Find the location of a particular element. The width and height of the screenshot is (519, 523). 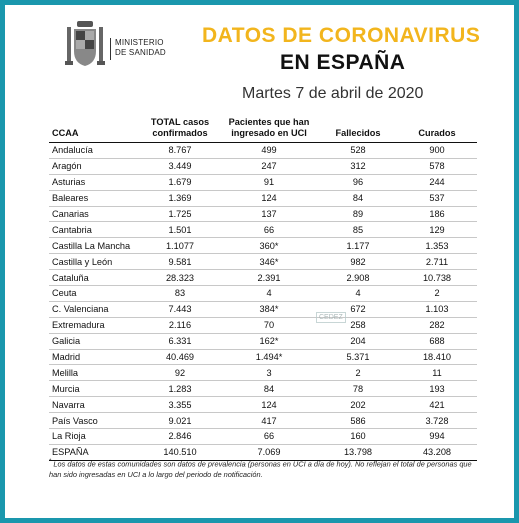

table-row: Murcia 1.283 84 78 193 is located at coordinates (263, 389).